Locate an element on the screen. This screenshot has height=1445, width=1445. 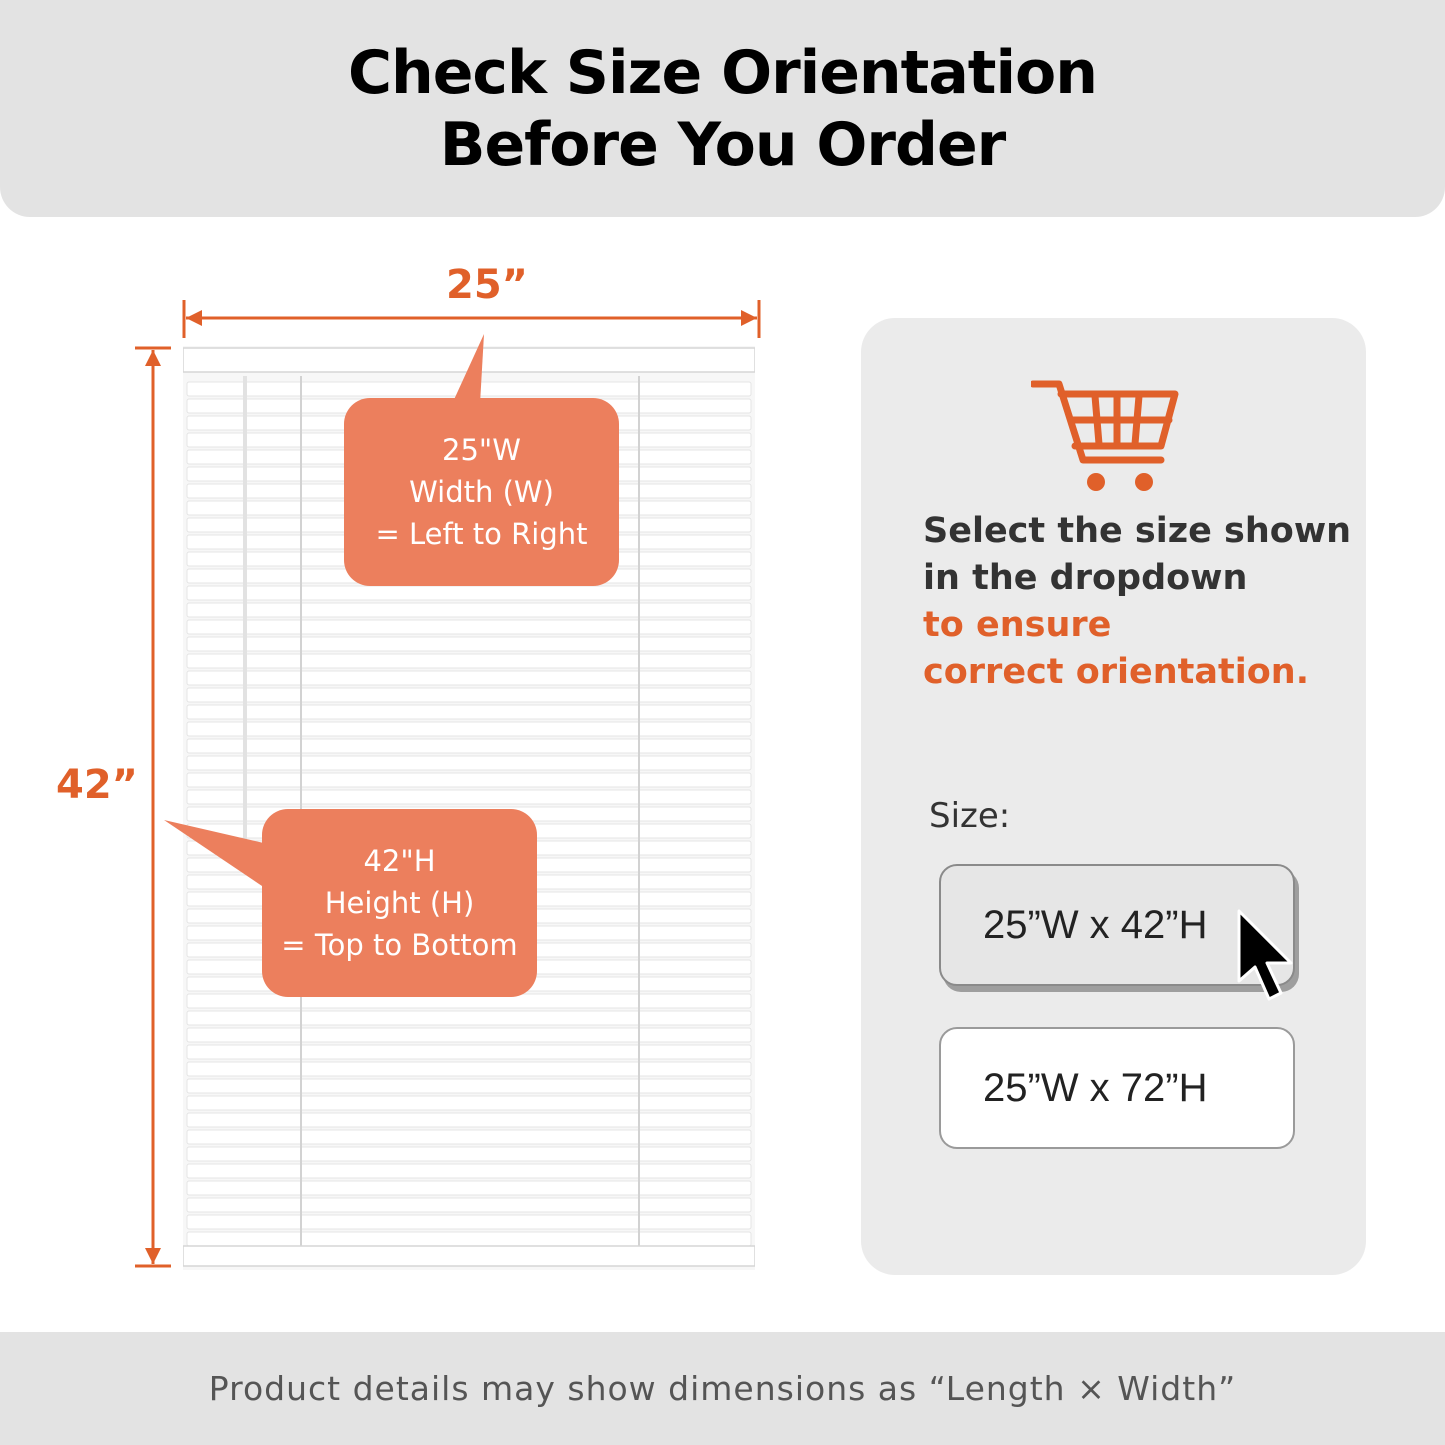
size-label: Size: is located at coordinates (970, 816).